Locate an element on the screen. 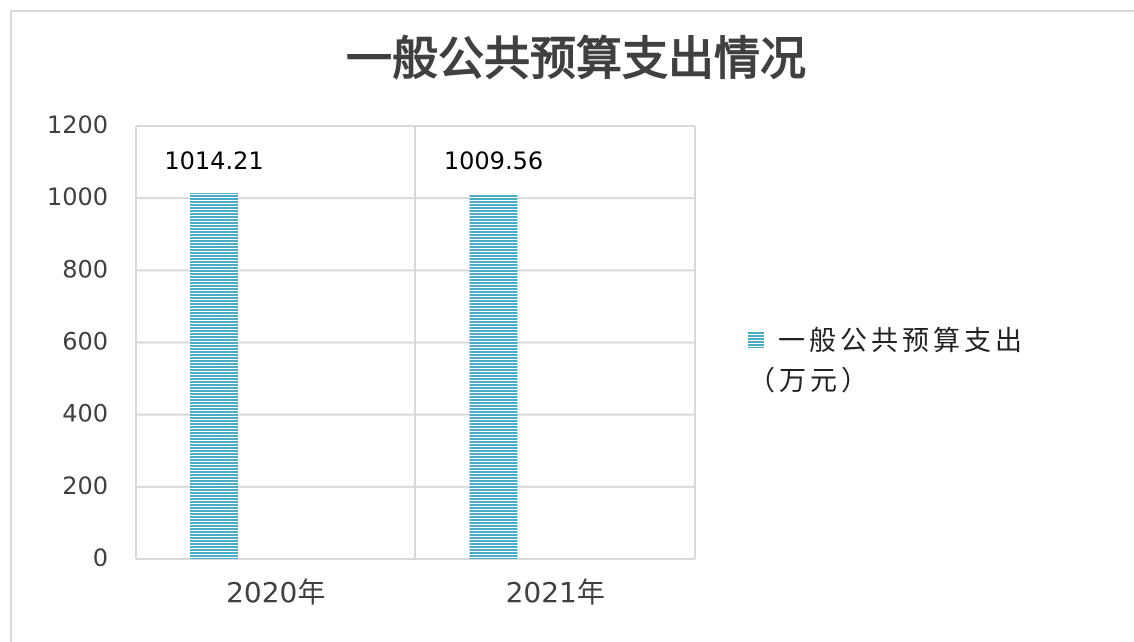  chart-title: 一般公共预算支出情况 is located at coordinates (576, 59).